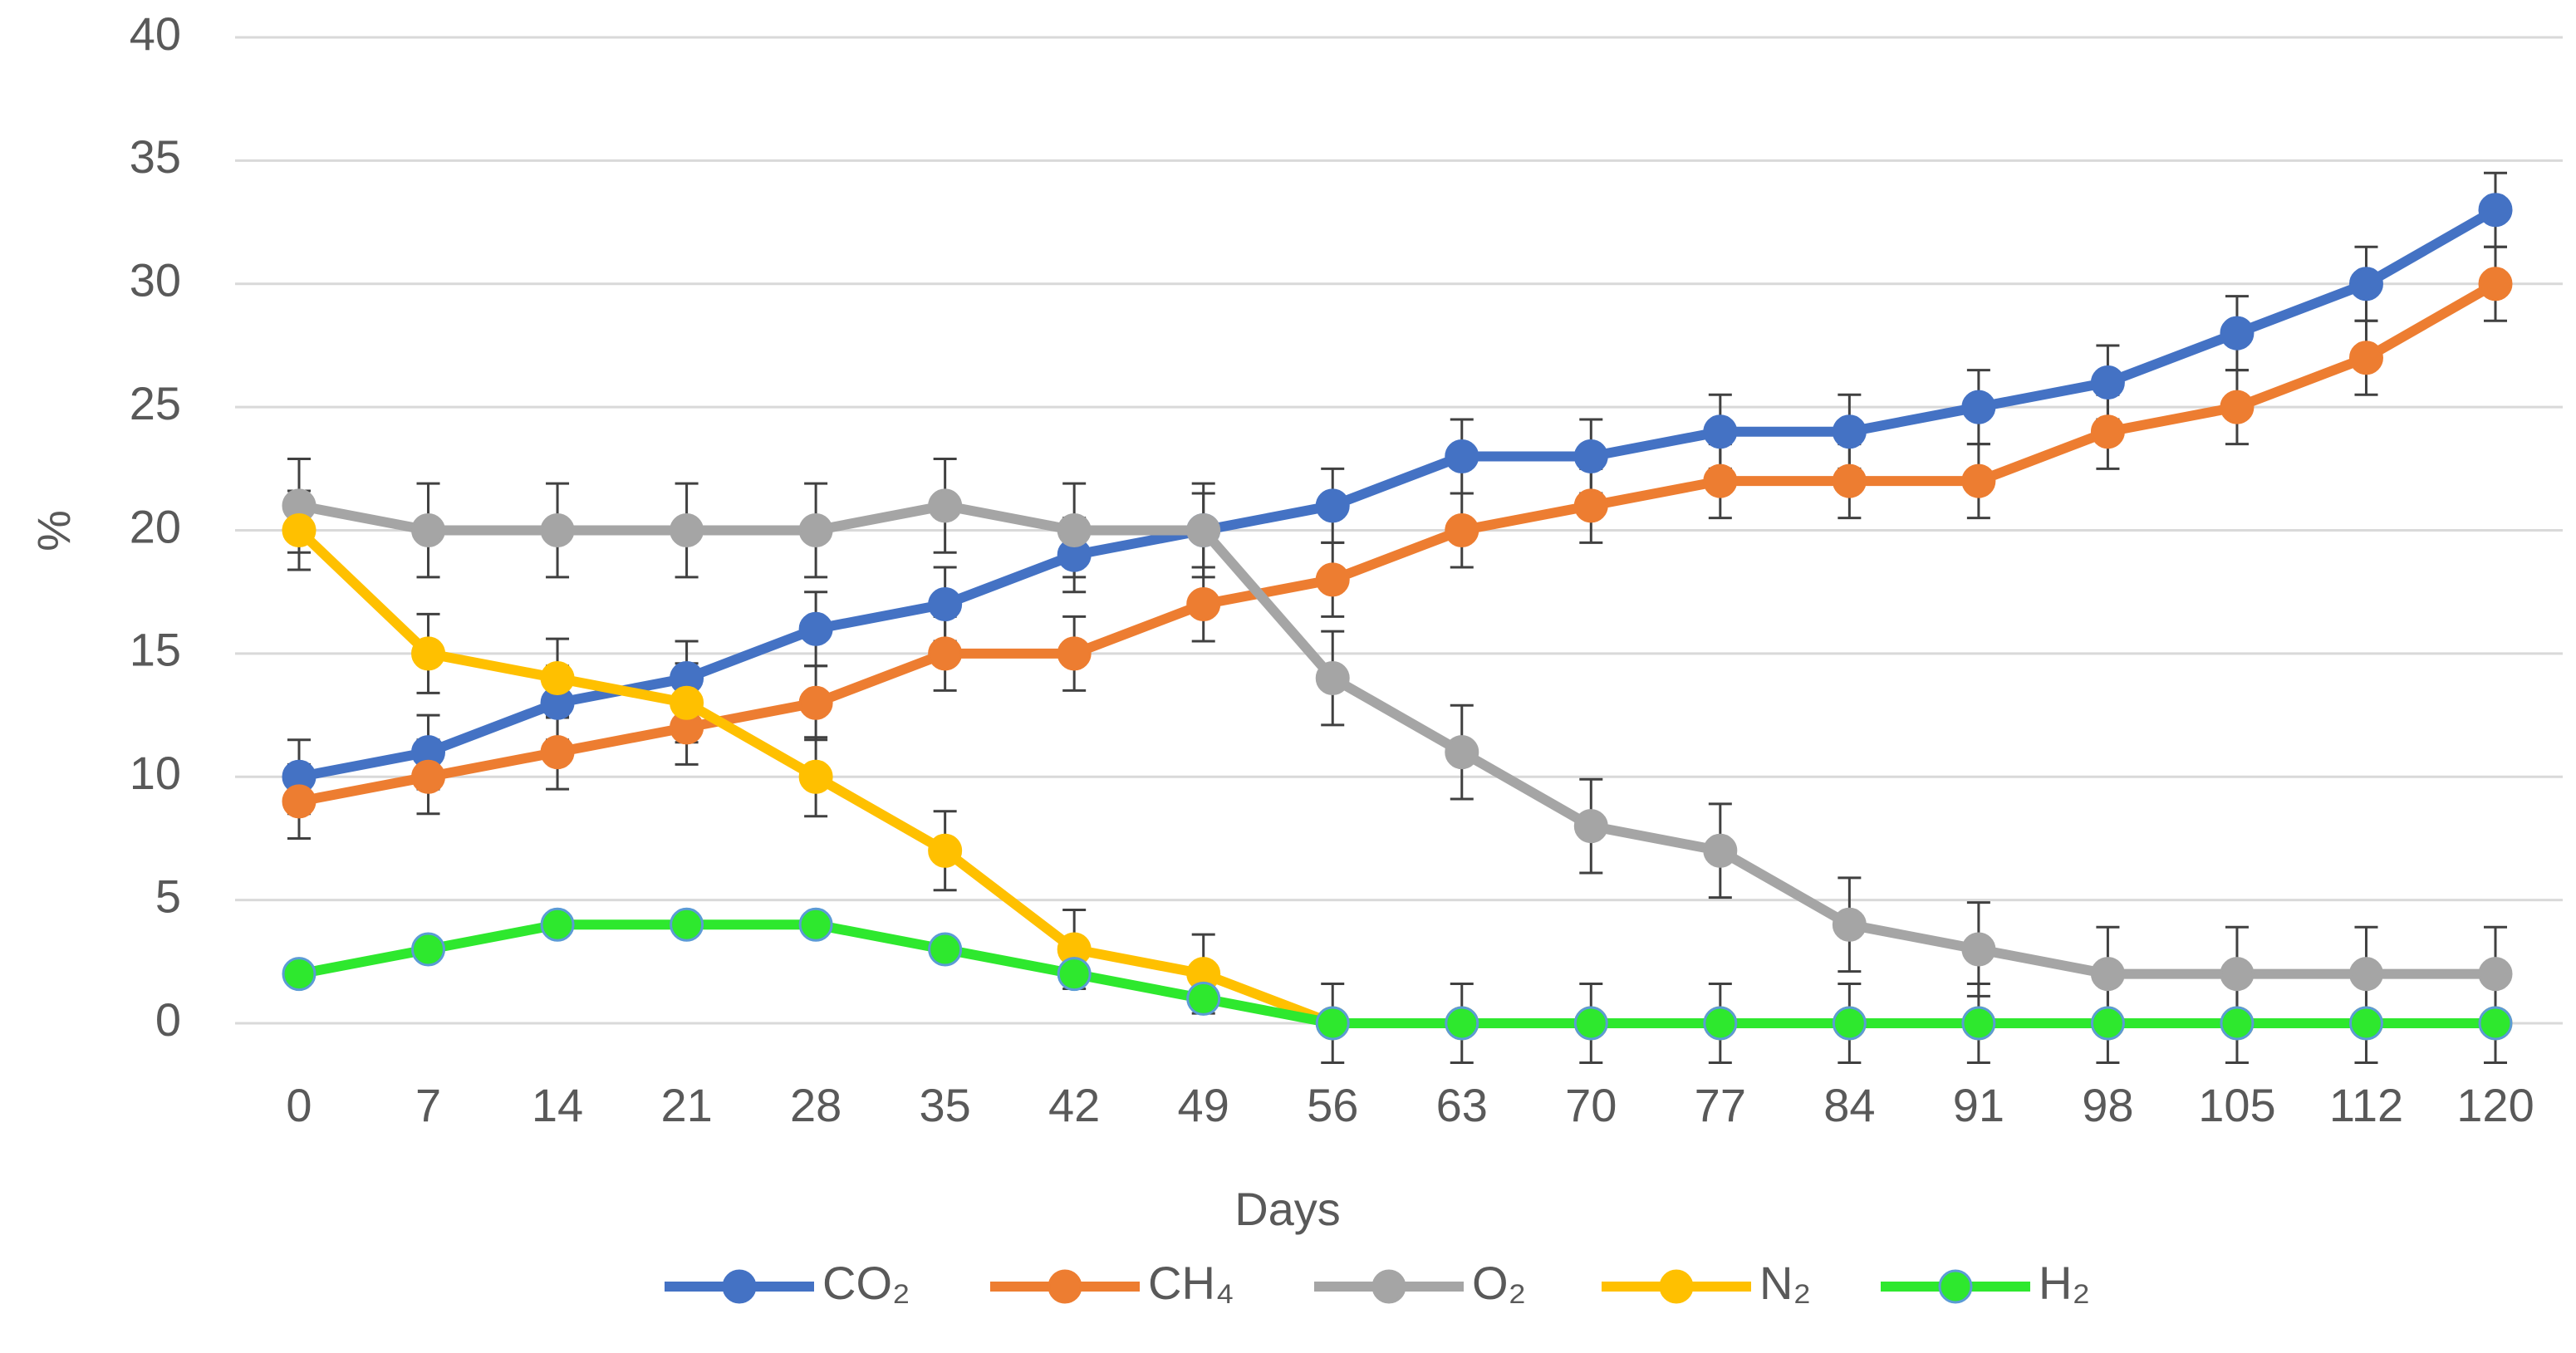 This screenshot has height=1353, width=2576. I want to click on x-tick-label: 84, so click(1849, 1105).